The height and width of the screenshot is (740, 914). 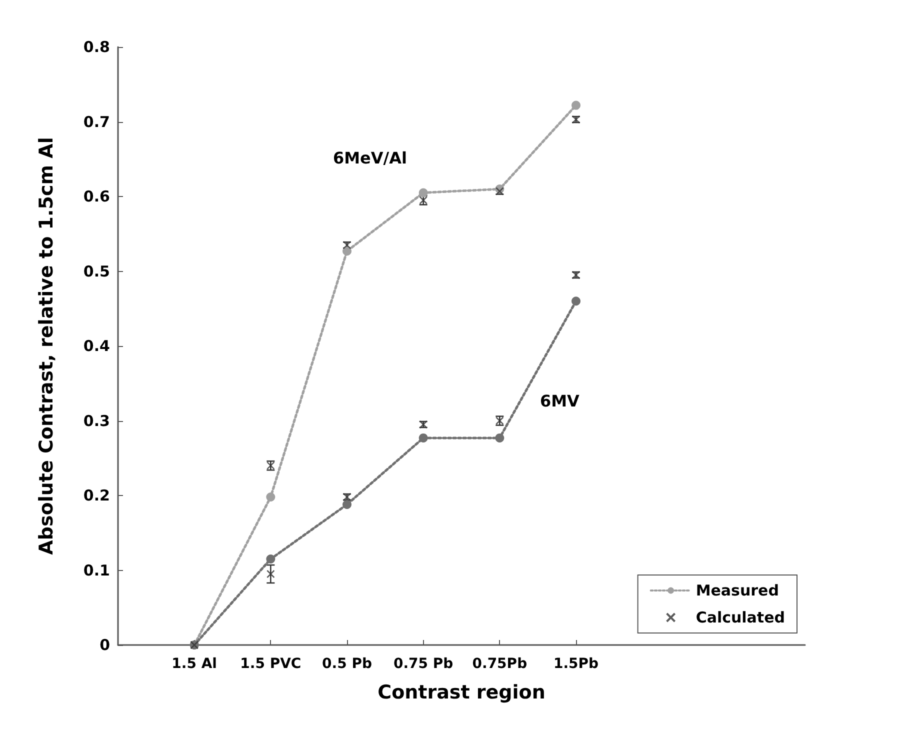 I want to click on y-tick-label: 0.4, so click(x=96, y=346).